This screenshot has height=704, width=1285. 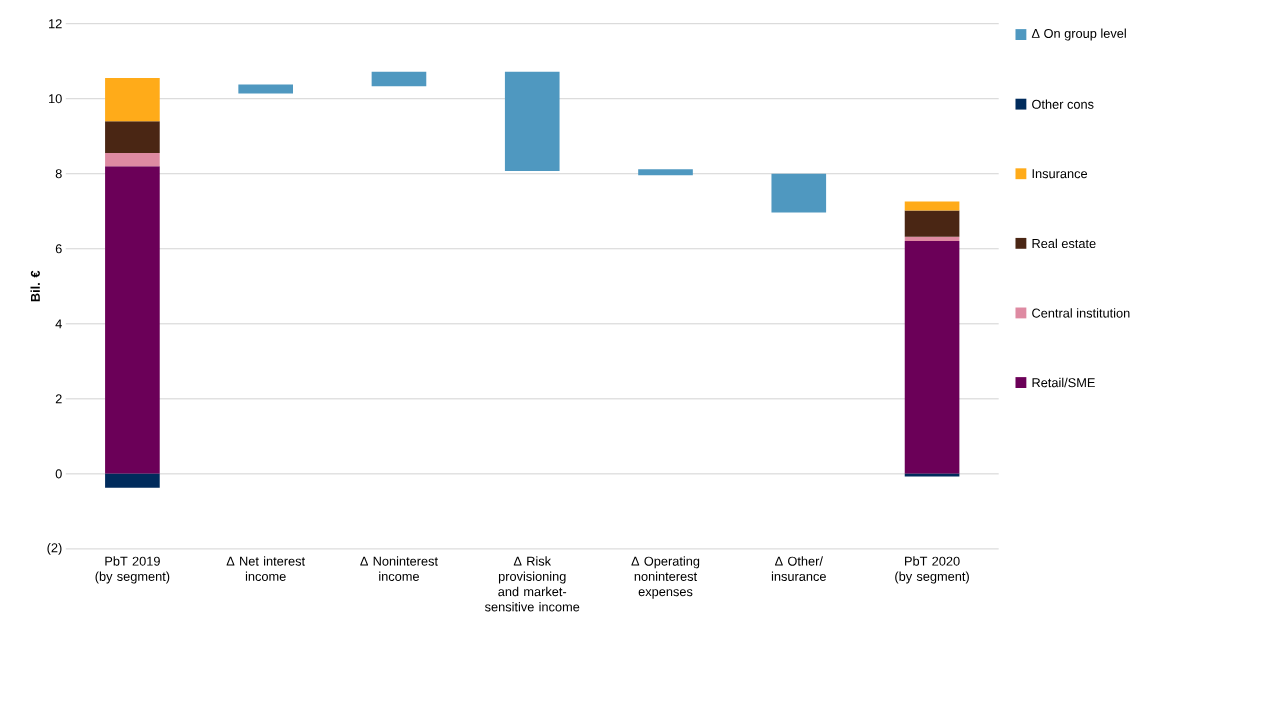 I want to click on y-tick-label: (2), so click(x=54, y=548).